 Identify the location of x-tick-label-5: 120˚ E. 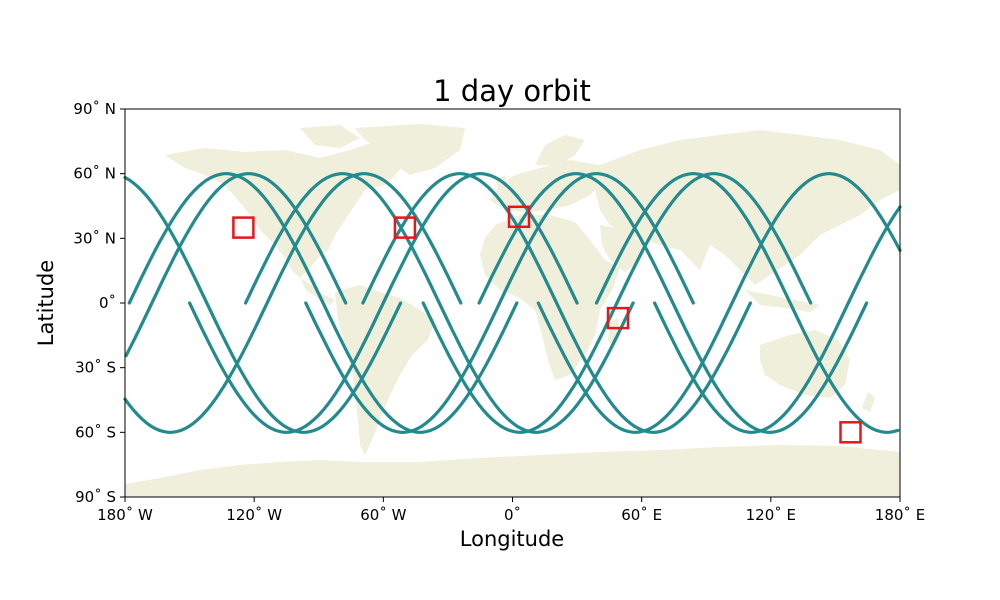
(771, 515).